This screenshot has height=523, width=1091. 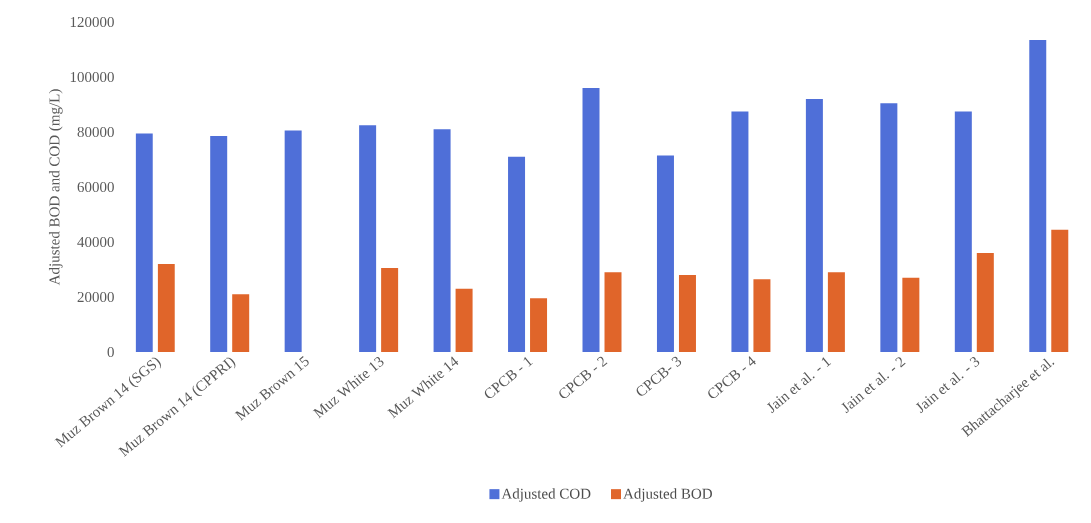 What do you see at coordinates (95, 297) in the screenshot?
I see `y-tick-label: 20000` at bounding box center [95, 297].